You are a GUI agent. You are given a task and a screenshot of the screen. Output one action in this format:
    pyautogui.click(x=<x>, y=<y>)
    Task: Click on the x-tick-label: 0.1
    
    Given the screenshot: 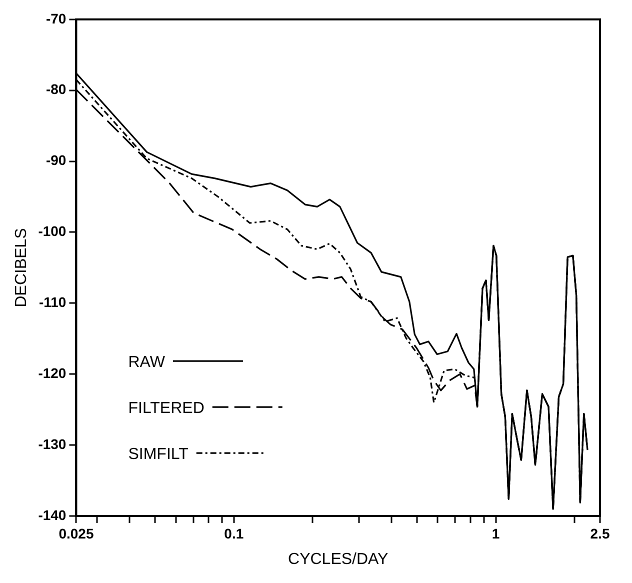 What is the action you would take?
    pyautogui.click(x=234, y=533)
    